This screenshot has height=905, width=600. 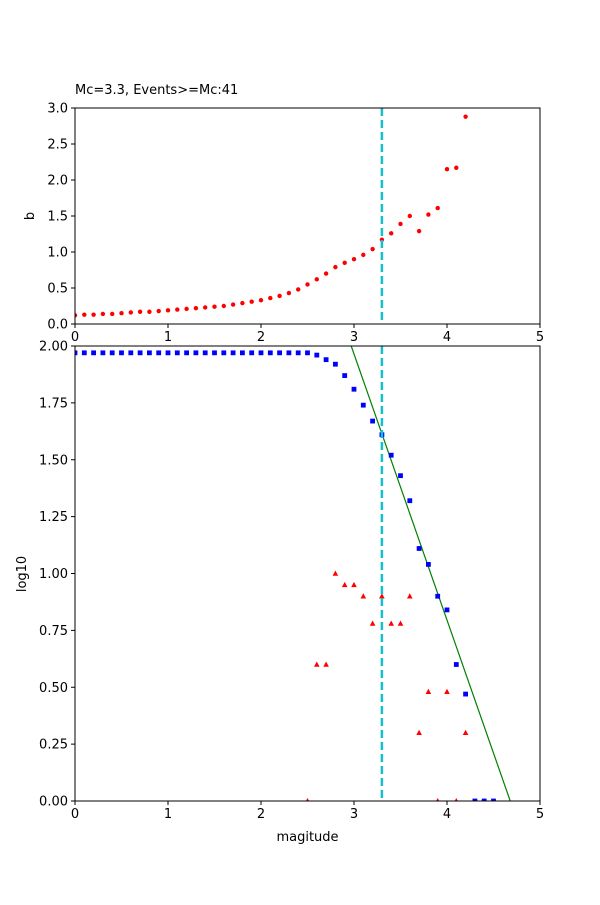 What do you see at coordinates (307, 837) in the screenshot?
I see `bottom-x-axis-label: magitude` at bounding box center [307, 837].